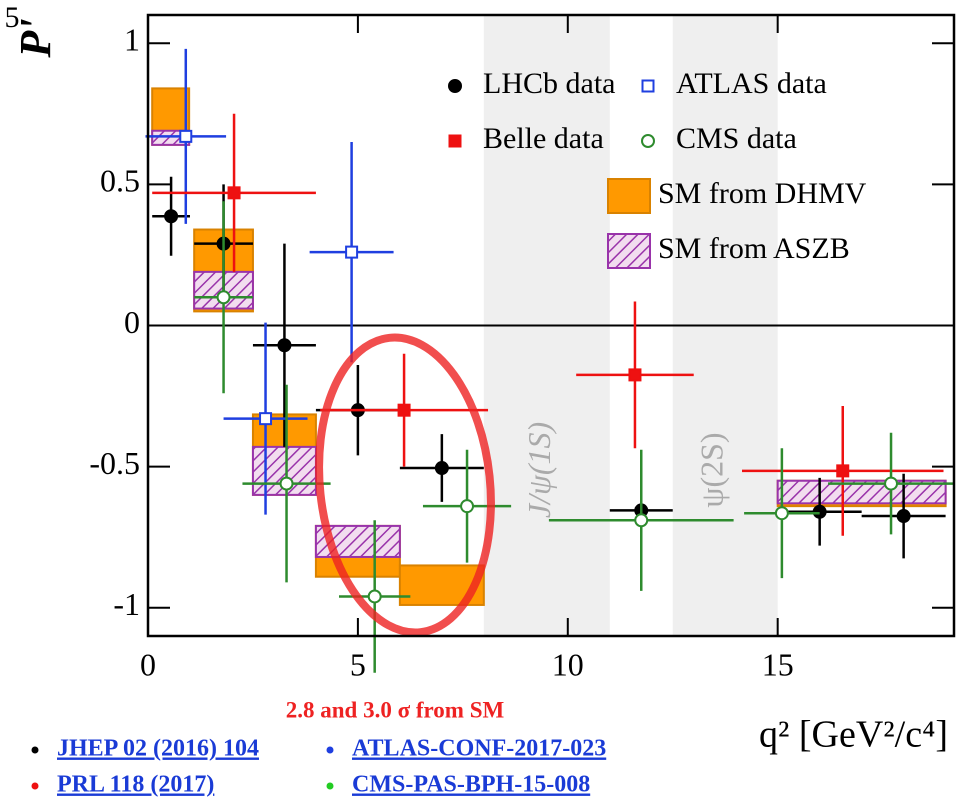  I want to click on x-tick-label: 10, so click(568, 664).